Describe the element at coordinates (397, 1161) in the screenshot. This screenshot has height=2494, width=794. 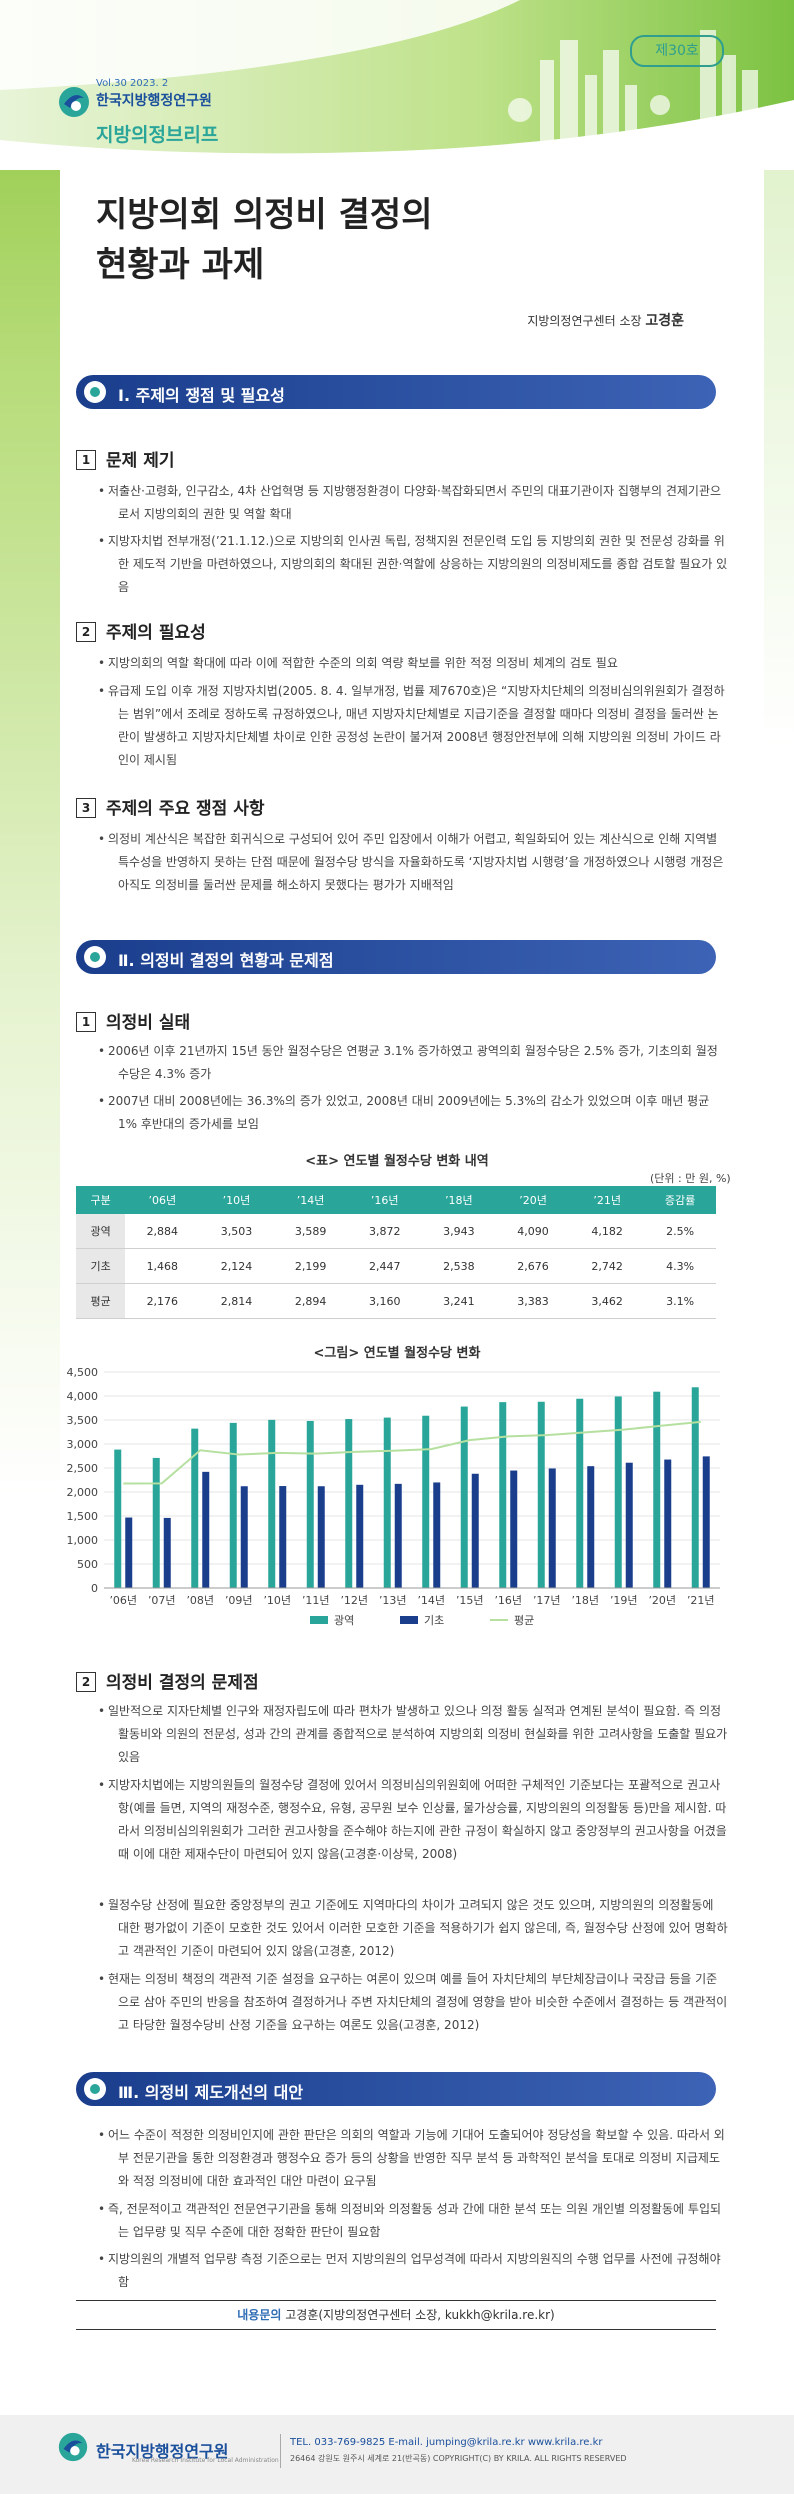
I see `table-title: <표> 연도별 월정수당 변화 내역` at that location.